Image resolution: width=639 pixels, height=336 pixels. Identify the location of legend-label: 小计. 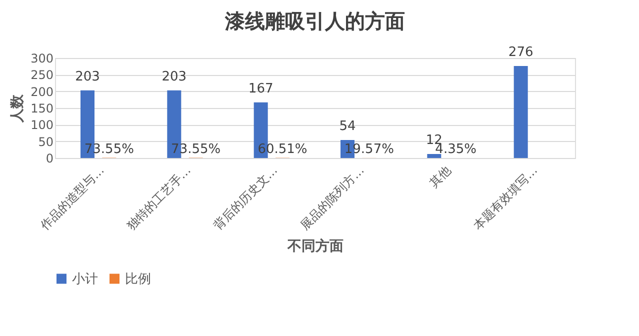
(85, 279).